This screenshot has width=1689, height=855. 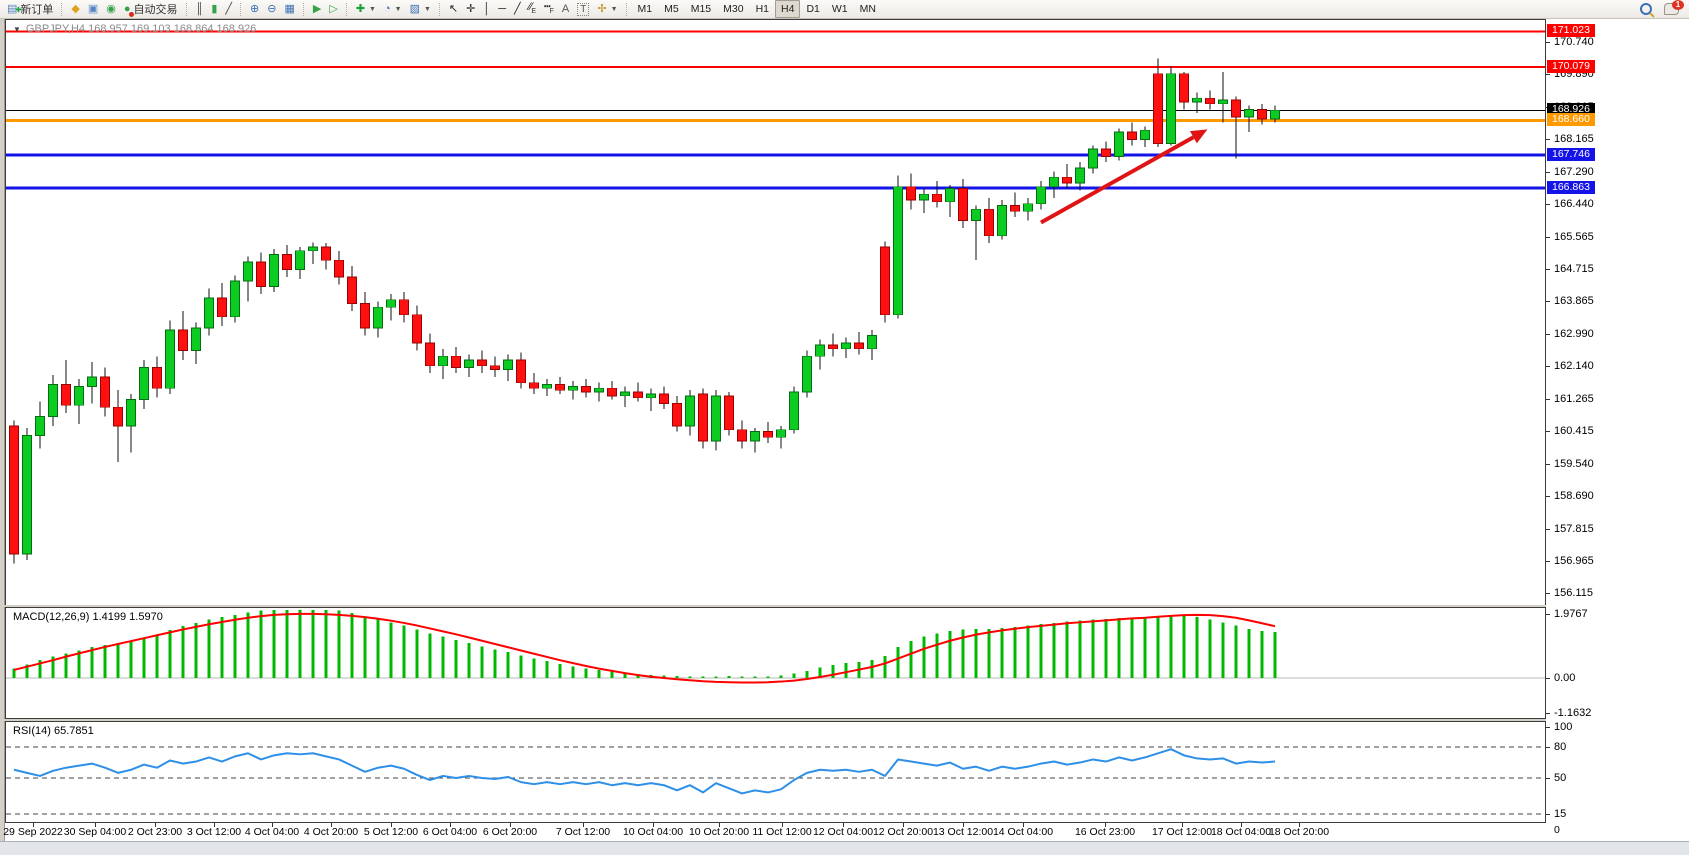 I want to click on horizontal-line-button: ─, so click(x=502, y=9).